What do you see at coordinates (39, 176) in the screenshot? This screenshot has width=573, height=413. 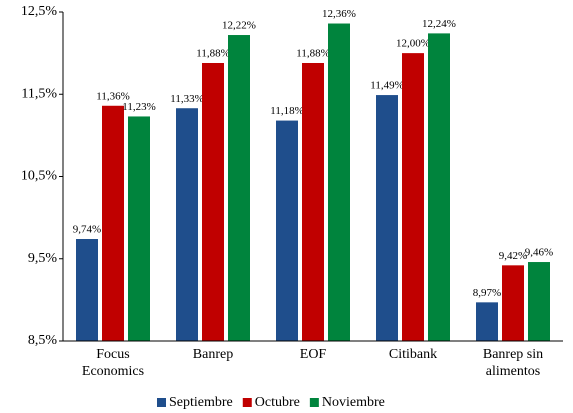 I see `y-tick-label: 10,5%` at bounding box center [39, 176].